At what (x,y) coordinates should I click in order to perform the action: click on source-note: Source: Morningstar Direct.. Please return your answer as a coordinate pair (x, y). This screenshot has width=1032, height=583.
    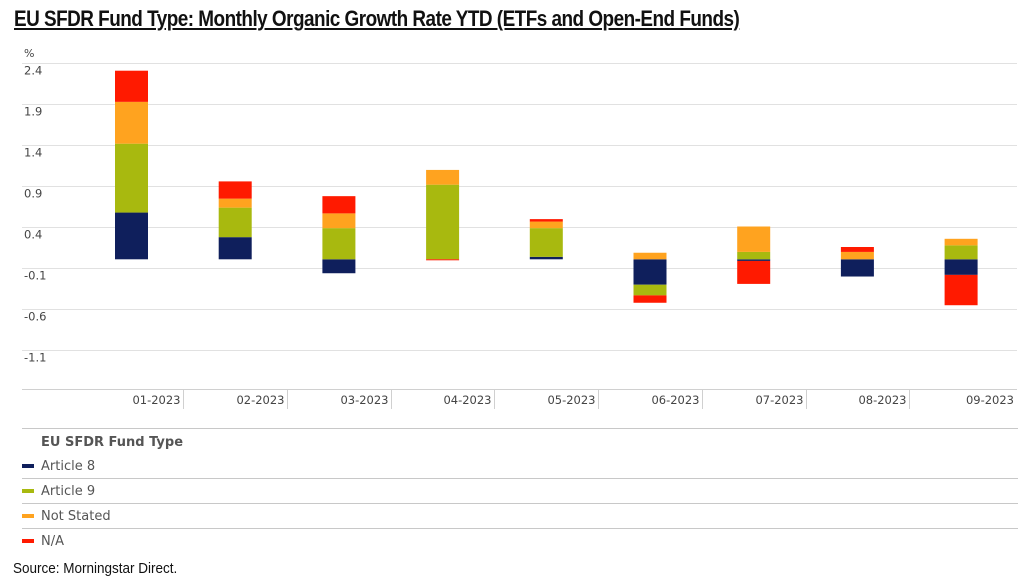
    Looking at the image, I should click on (95, 568).